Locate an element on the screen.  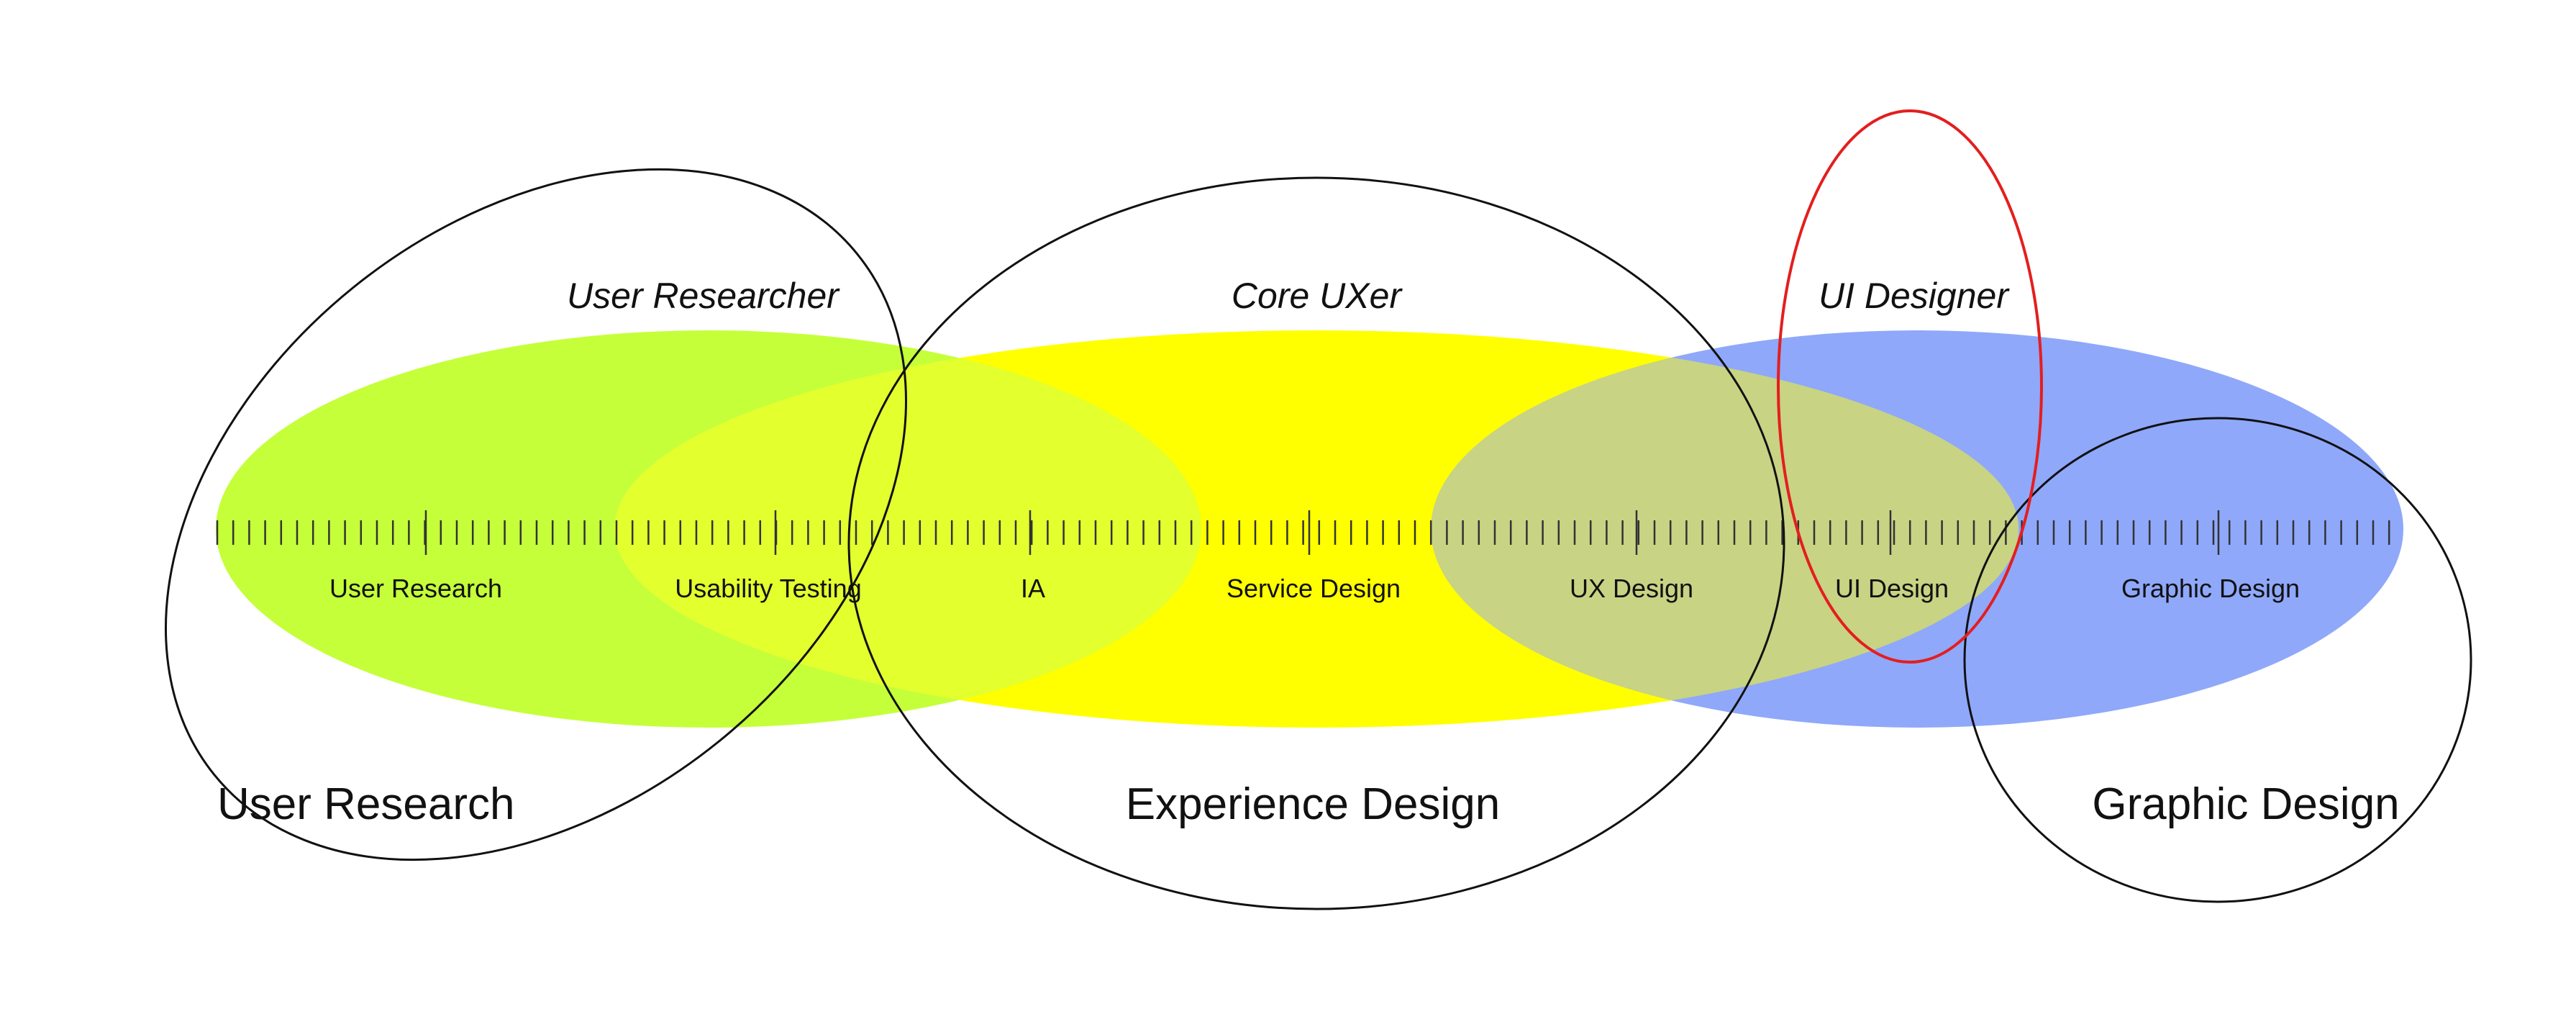
field-label-user-research: User Research is located at coordinates (365, 804).